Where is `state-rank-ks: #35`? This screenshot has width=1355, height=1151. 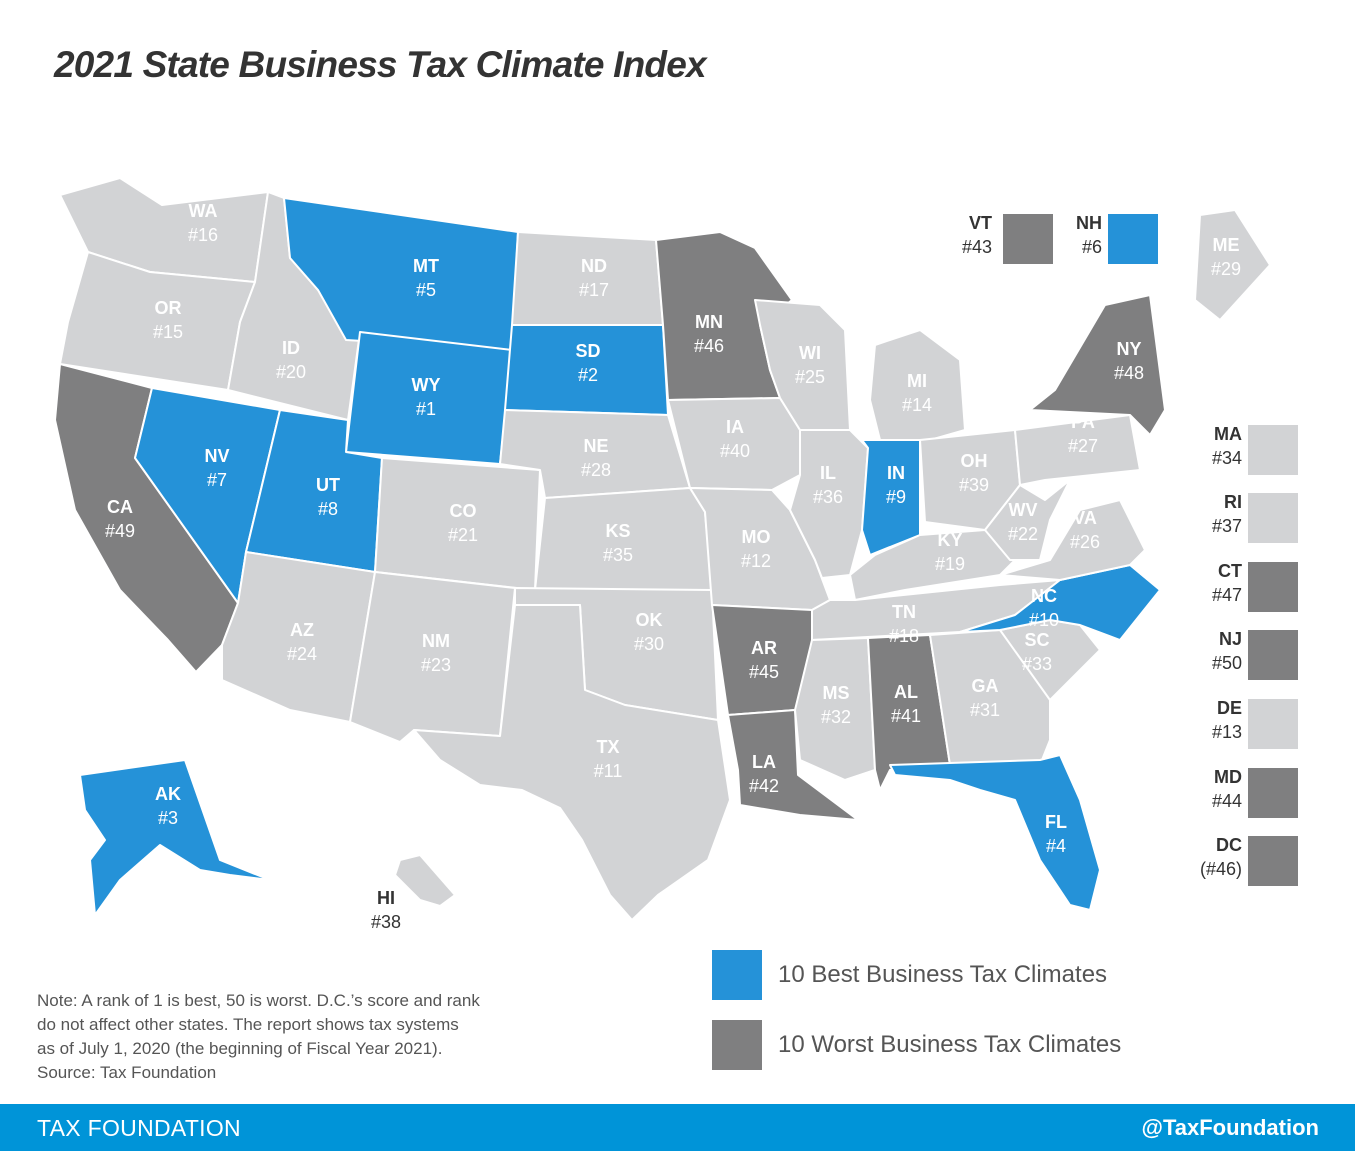 state-rank-ks: #35 is located at coordinates (618, 555).